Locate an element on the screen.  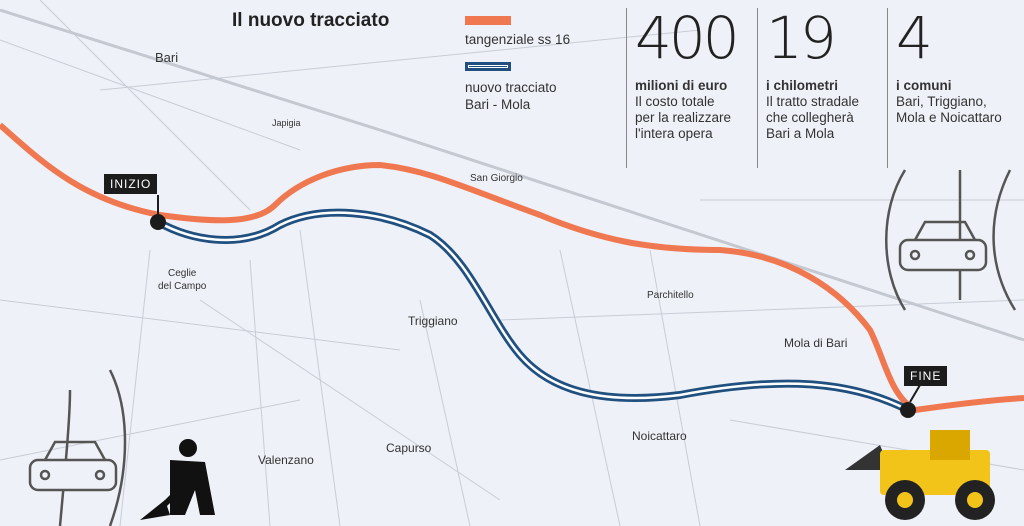
end-point is located at coordinates (908, 410).